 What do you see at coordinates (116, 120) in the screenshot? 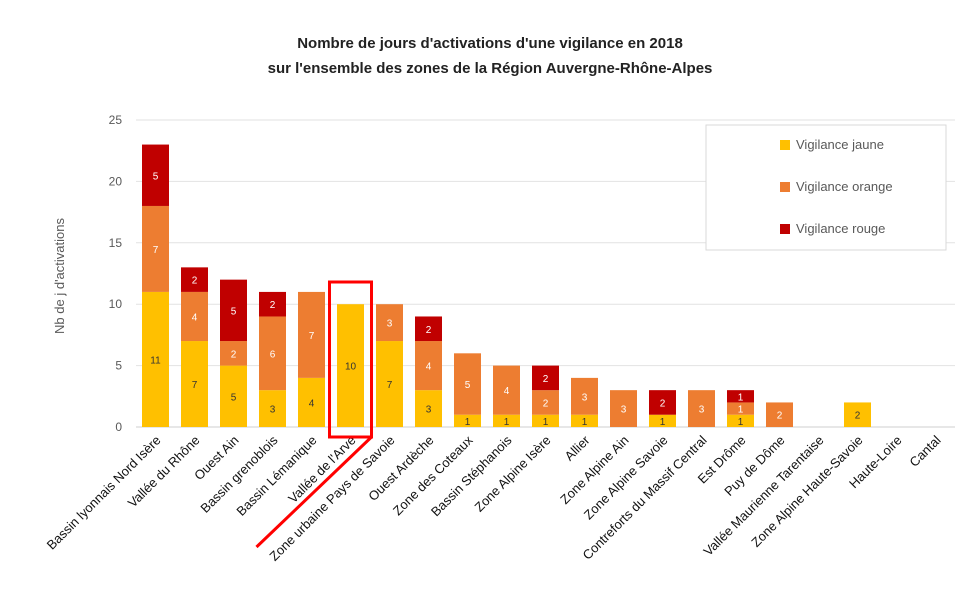
I see `y-tick-label: 25` at bounding box center [116, 120].